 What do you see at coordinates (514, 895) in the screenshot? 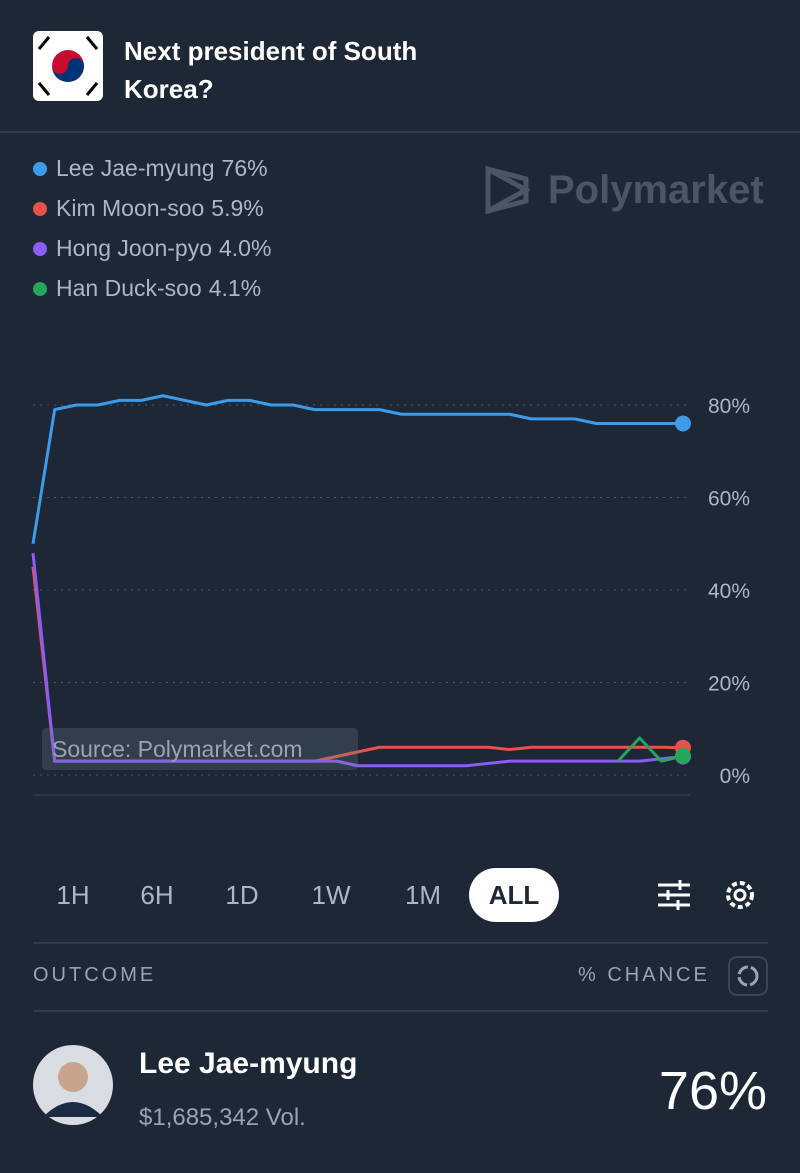
I see `timeframe-button: ALL` at bounding box center [514, 895].